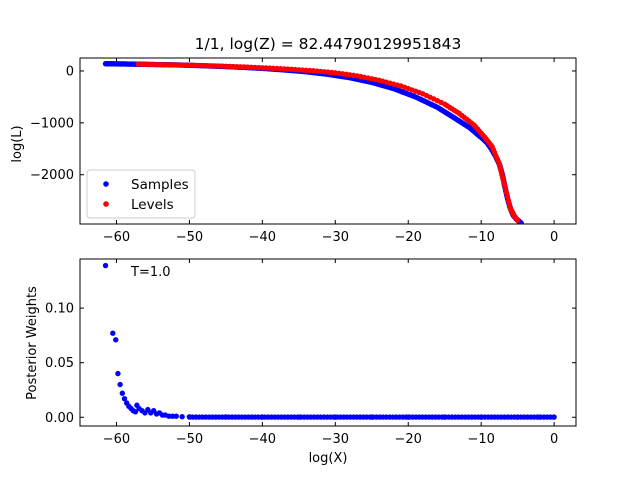 This screenshot has height=480, width=640. Describe the element at coordinates (70, 71) in the screenshot. I see `y-tick-label: 0` at that location.